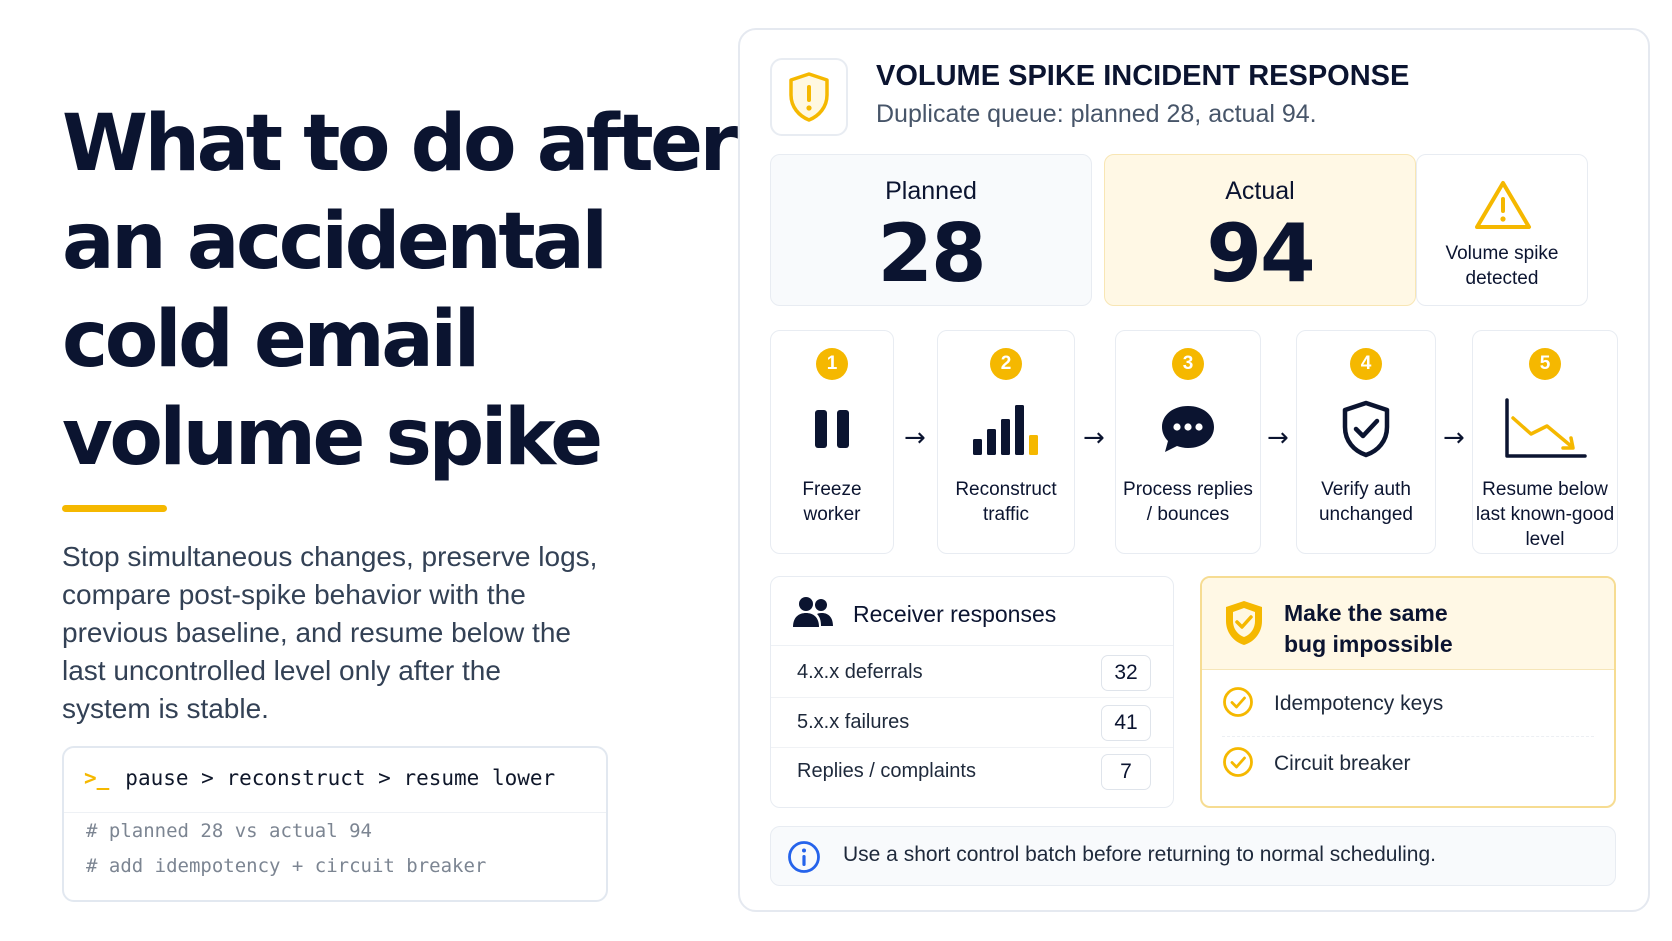 The width and height of the screenshot is (1672, 941). Describe the element at coordinates (1006, 429) in the screenshot. I see `bar-chart-icon` at that location.